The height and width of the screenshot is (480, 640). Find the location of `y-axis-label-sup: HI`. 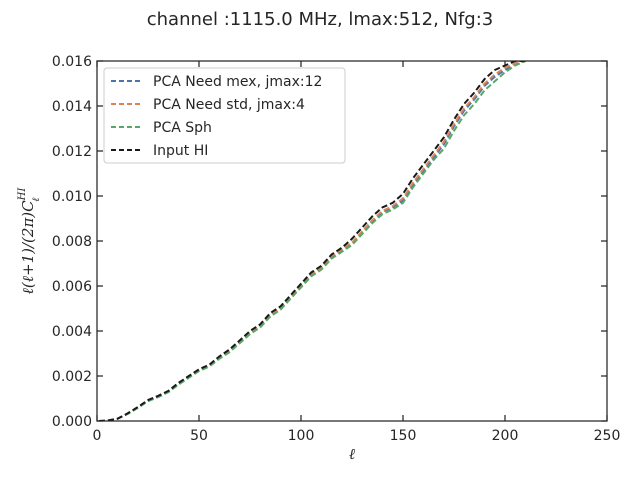

y-axis-label-sup: HI is located at coordinates (22, 194).